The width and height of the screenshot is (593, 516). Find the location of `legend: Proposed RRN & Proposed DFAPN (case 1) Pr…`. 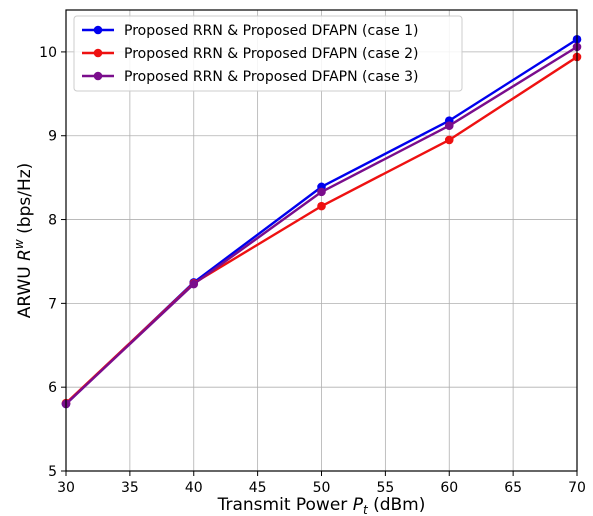

legend: Proposed RRN & Proposed DFAPN (case 1) Pr… is located at coordinates (268, 53).